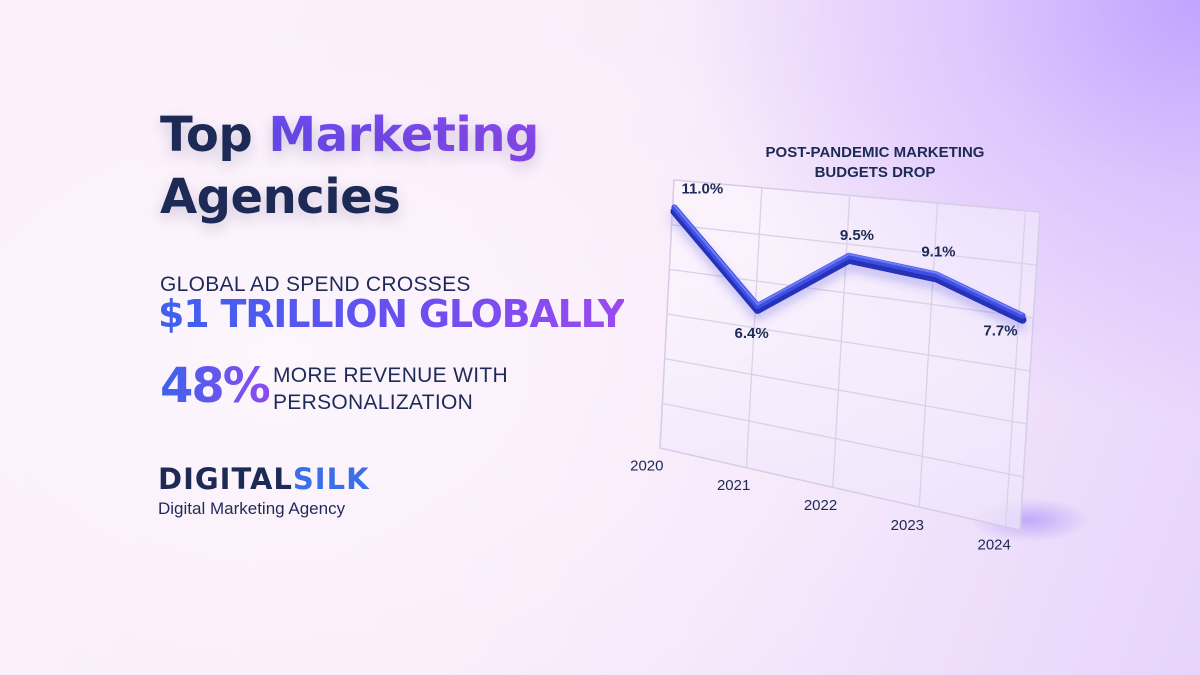 This screenshot has height=675, width=1200. I want to click on x-tick-label: 2020, so click(646, 465).